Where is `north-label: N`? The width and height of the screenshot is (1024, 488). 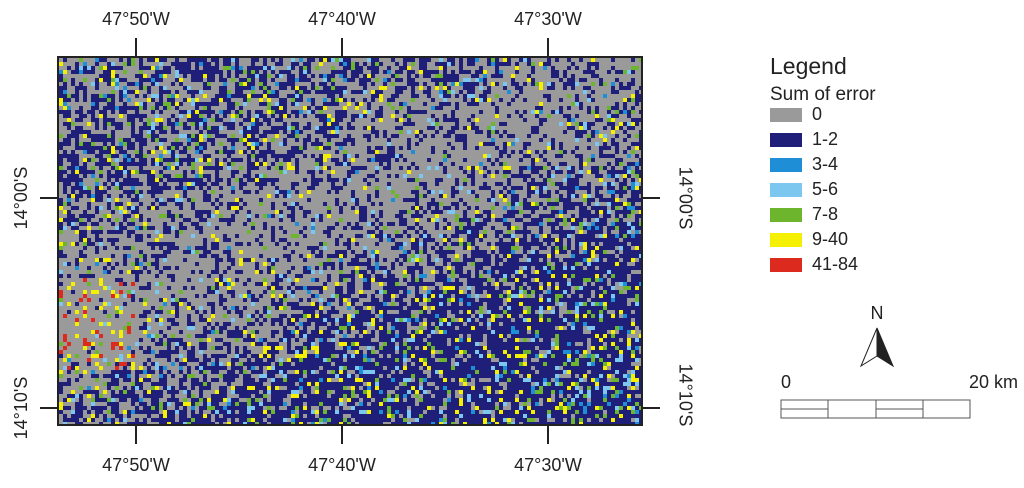 north-label: N is located at coordinates (877, 313).